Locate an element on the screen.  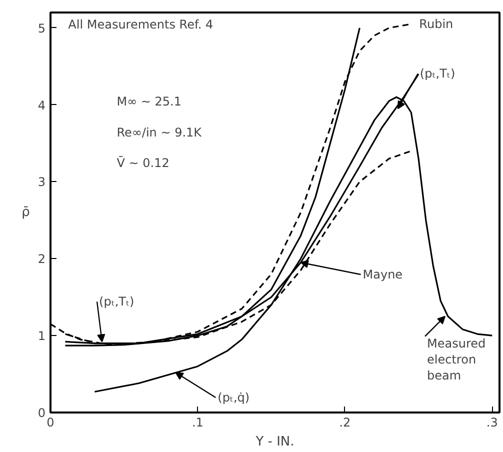
annotation: (pₜ,q̇) is located at coordinates (234, 397).